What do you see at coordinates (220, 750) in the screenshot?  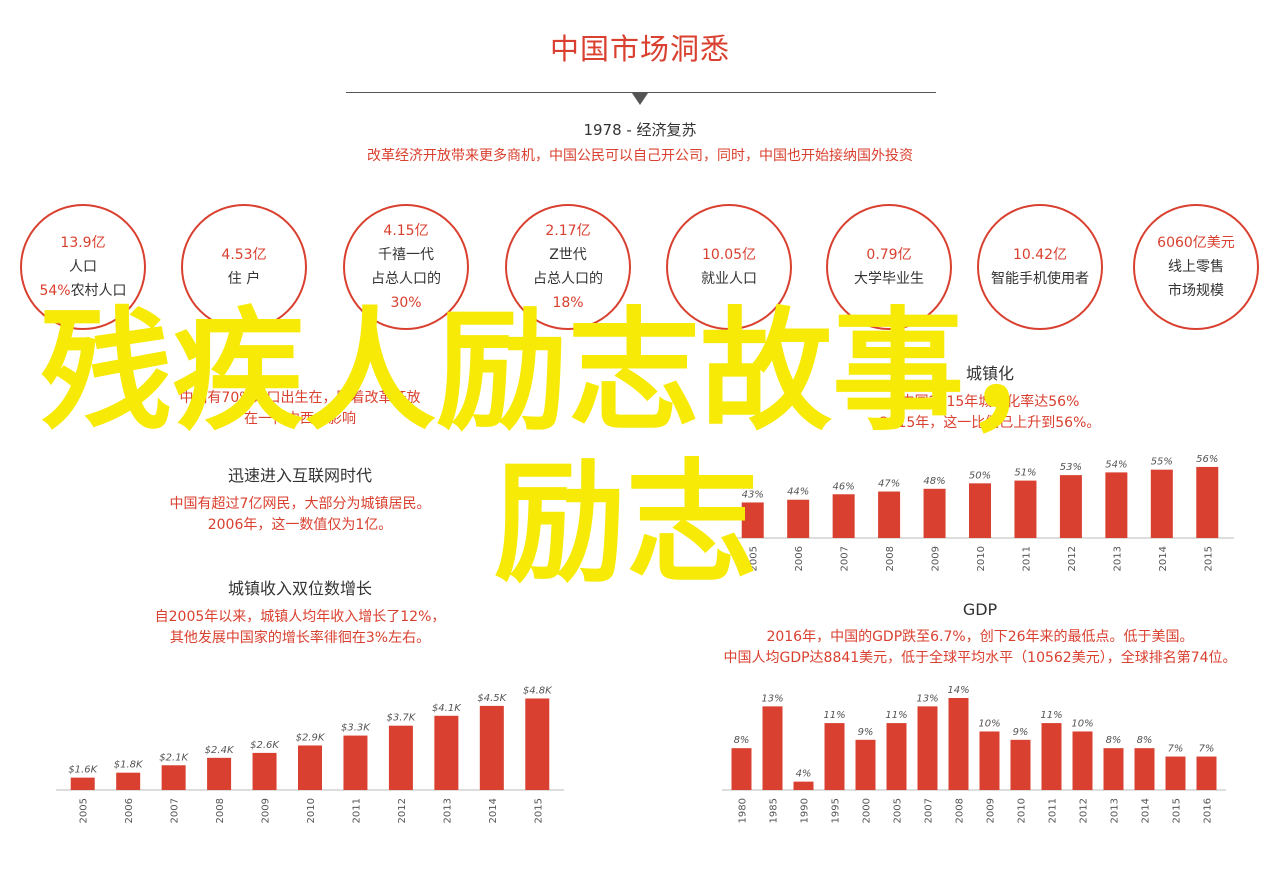 I see `bar-value-label: $2.4K` at bounding box center [220, 750].